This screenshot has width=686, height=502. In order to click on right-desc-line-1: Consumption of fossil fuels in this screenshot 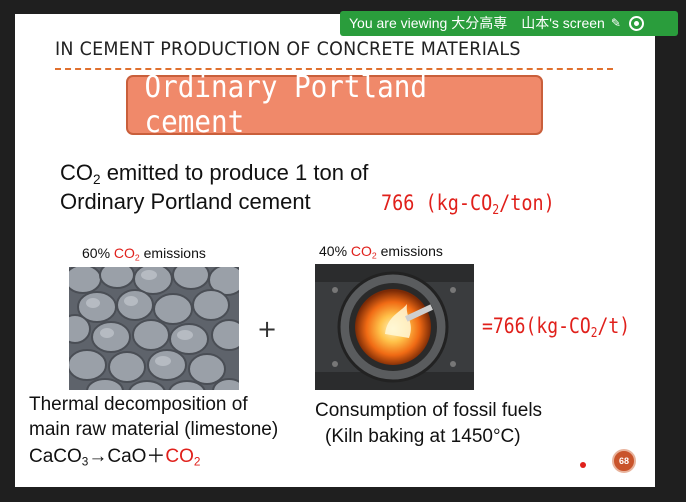, I will do `click(429, 410)`.